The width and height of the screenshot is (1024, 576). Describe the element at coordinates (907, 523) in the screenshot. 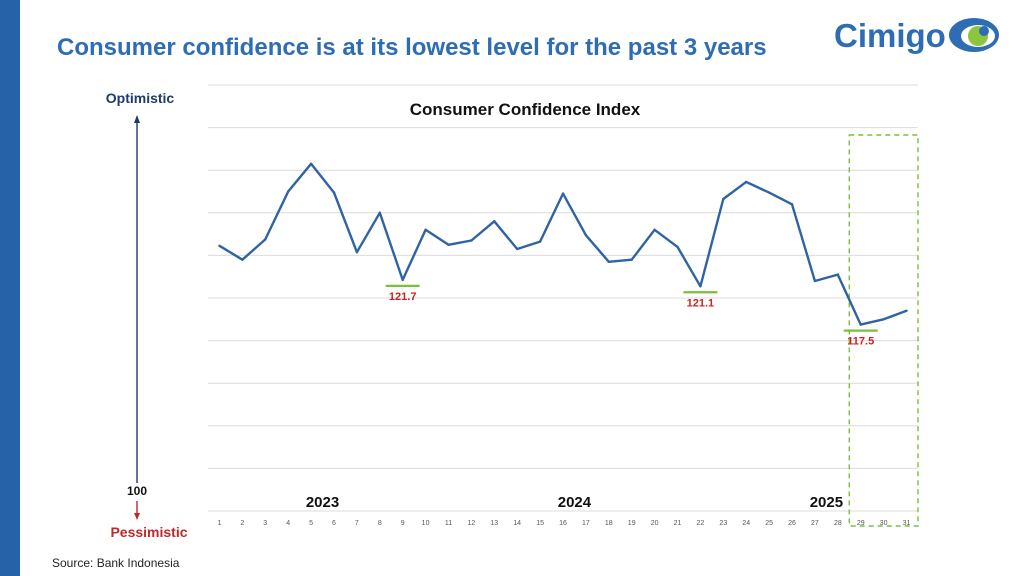

I see `x-tick-label: 31` at that location.